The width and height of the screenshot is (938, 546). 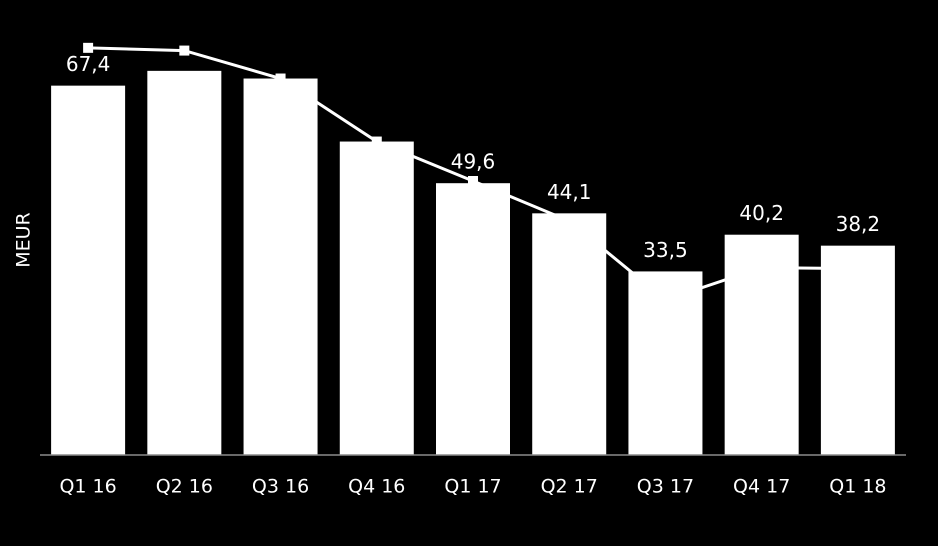 I want to click on value-label: 44,1, so click(x=569, y=192).